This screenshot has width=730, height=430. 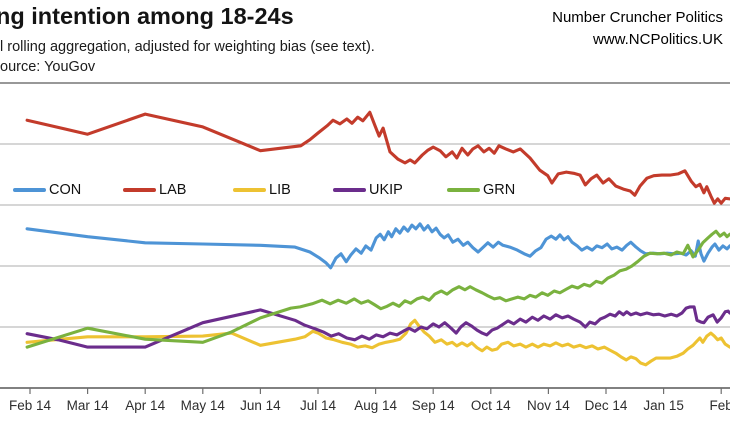 I want to click on brand-name: Number Cruncher Politics, so click(x=637, y=17).